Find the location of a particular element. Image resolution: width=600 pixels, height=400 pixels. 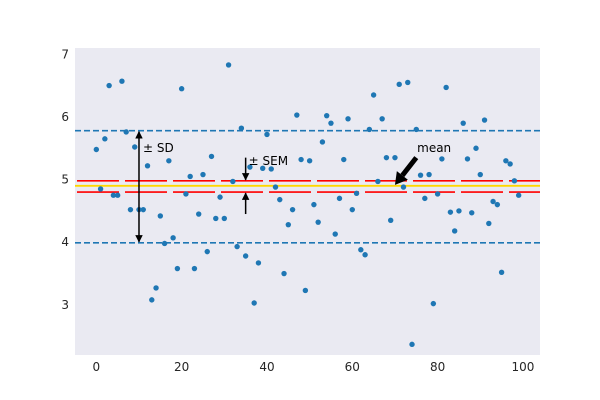

x-tick-label: 0 is located at coordinates (97, 367).